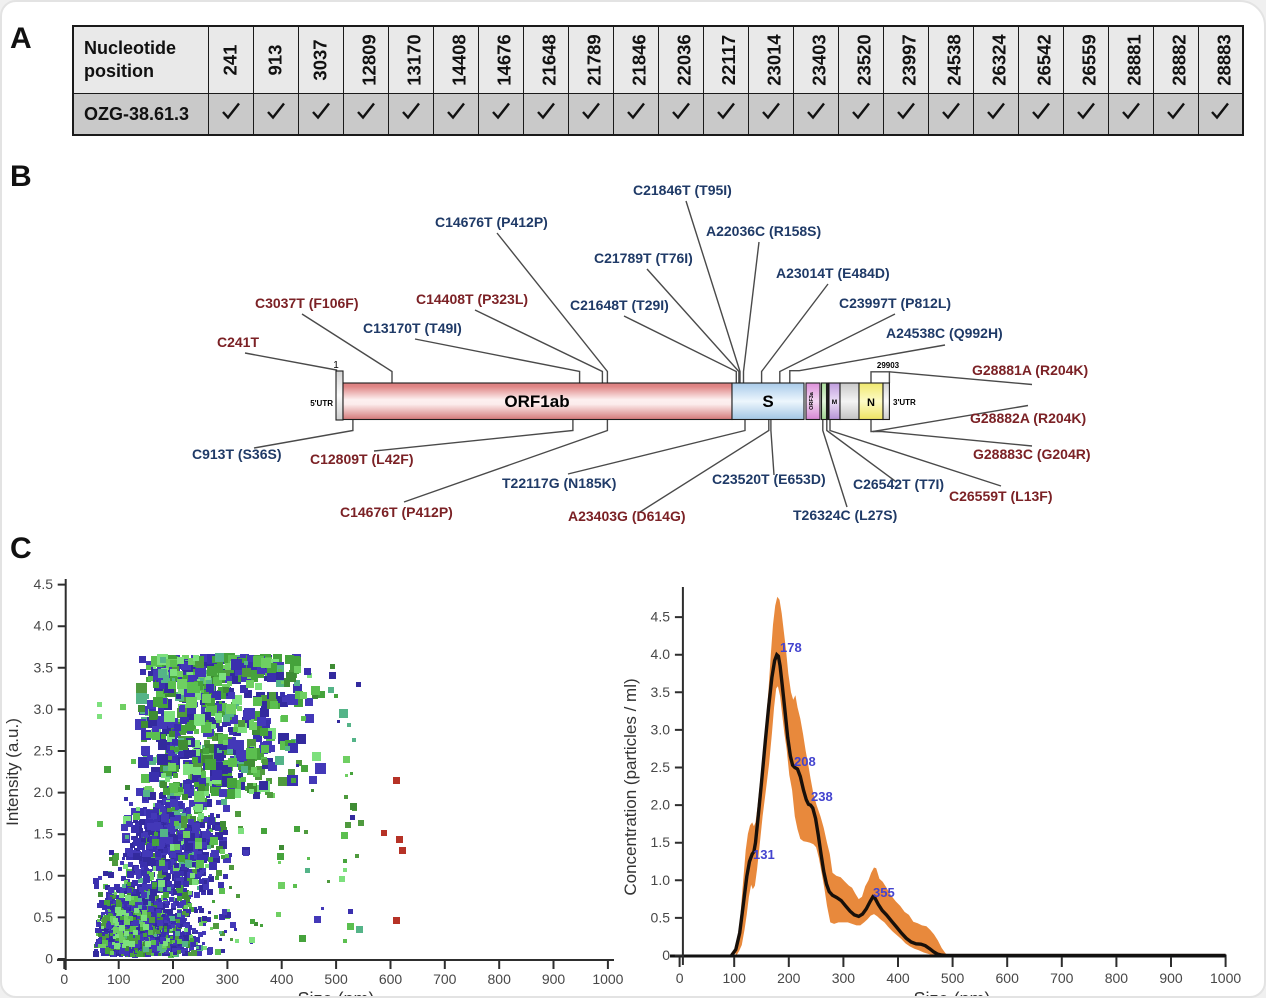 Image resolution: width=1266 pixels, height=998 pixels. What do you see at coordinates (871, 403) in the screenshot?
I see `svg-text: N` at bounding box center [871, 403].